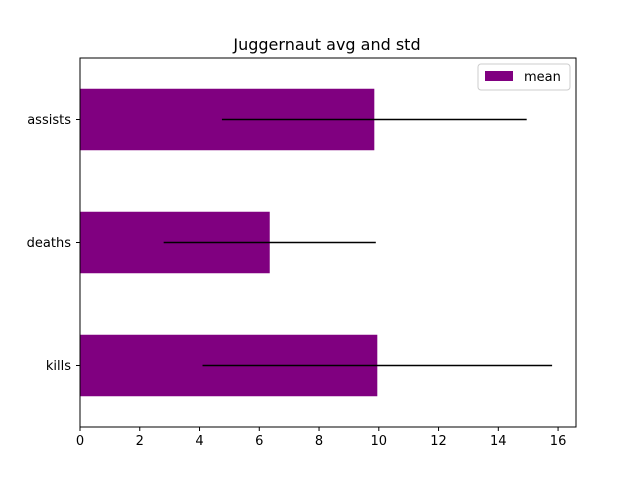 The image size is (640, 480). Describe the element at coordinates (49, 120) in the screenshot. I see `y-tick-label-assists: assists` at that location.